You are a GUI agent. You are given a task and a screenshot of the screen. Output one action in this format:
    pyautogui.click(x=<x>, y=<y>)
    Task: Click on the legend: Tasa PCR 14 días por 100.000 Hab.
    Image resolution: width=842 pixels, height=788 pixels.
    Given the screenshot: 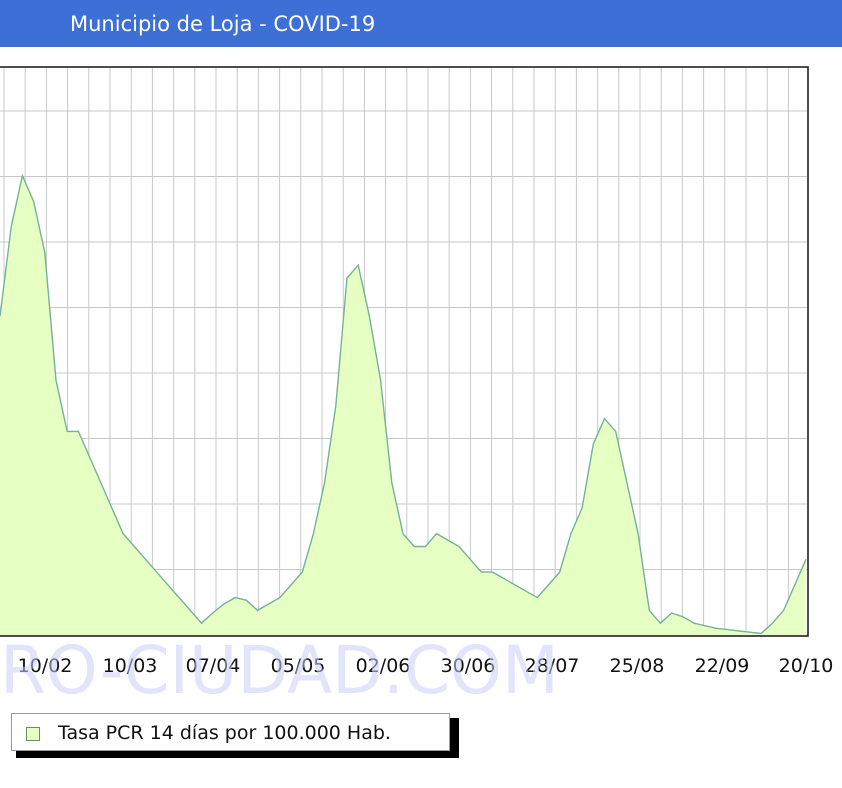 What is the action you would take?
    pyautogui.click(x=230, y=732)
    